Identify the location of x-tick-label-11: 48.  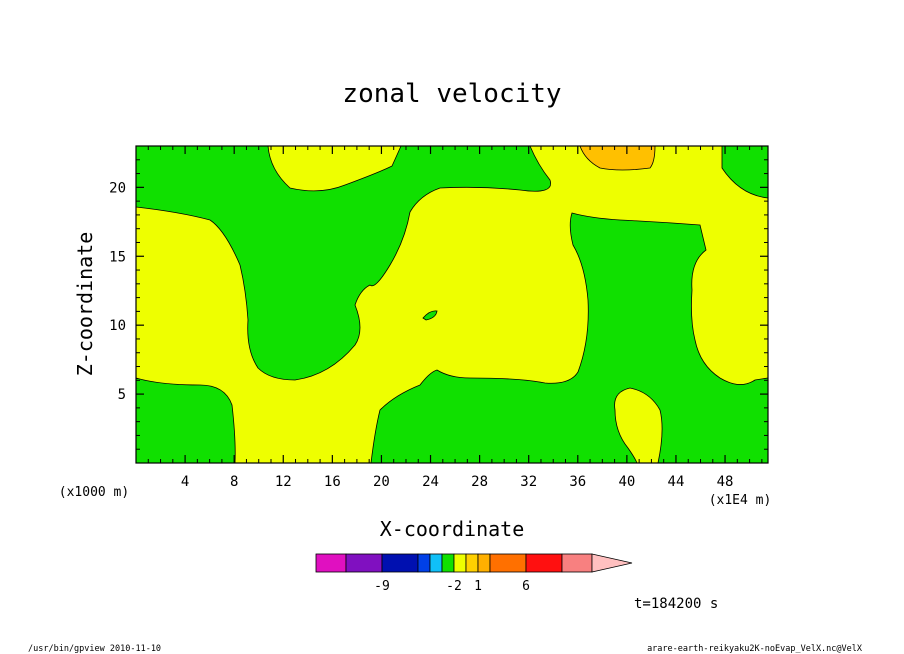
(725, 482).